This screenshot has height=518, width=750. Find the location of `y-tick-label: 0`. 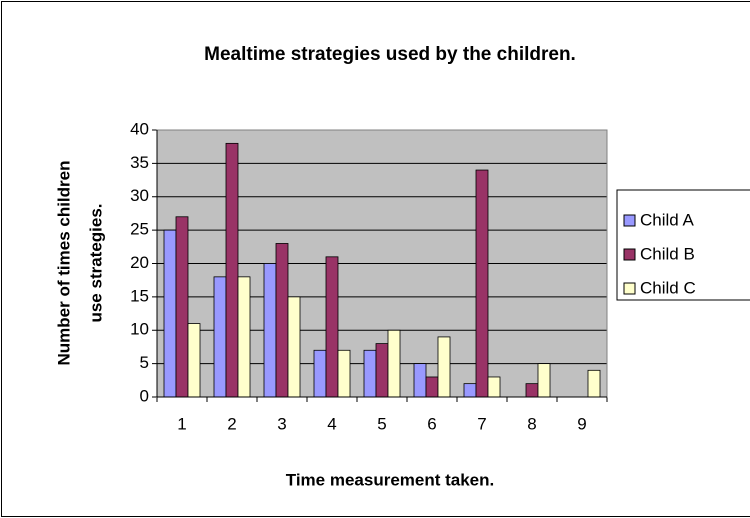

y-tick-label: 0 is located at coordinates (144, 395).